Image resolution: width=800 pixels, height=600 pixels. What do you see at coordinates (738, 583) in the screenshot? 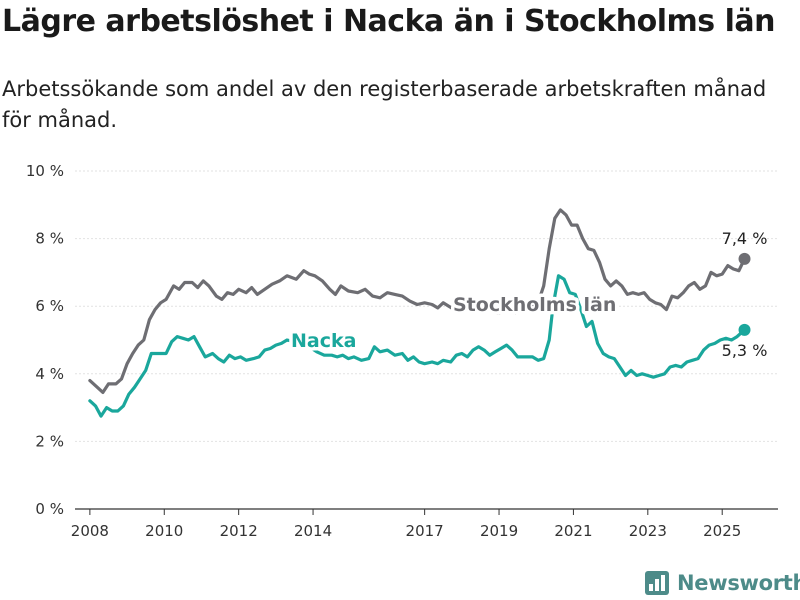
I see `brand-name: Newsworthy` at bounding box center [738, 583].